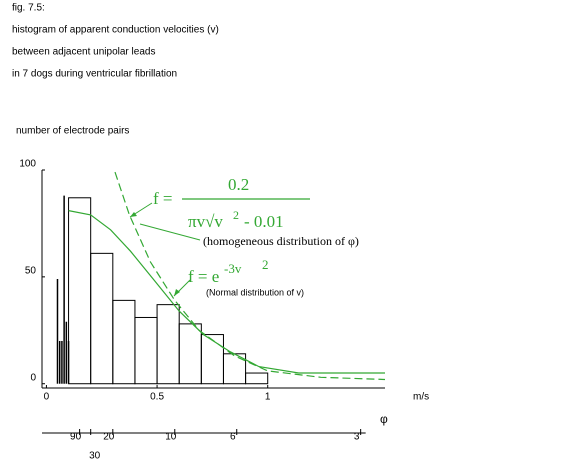 This screenshot has height=463, width=578. I want to click on x-tick-label: 1, so click(268, 397).